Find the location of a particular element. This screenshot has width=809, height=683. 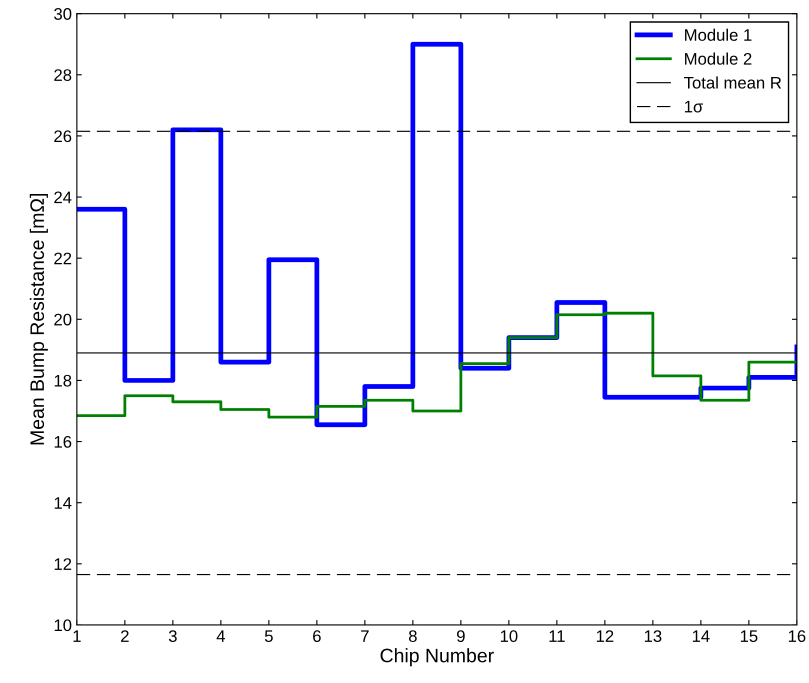

y-tick-label: 30 is located at coordinates (63, 14).